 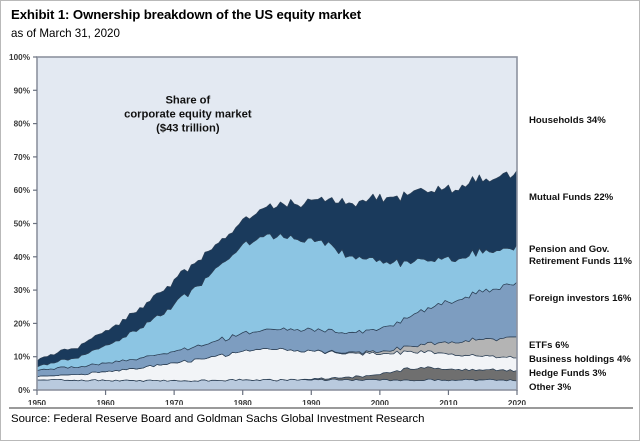 I want to click on x-axis-tick-label: 2020, so click(x=517, y=402).